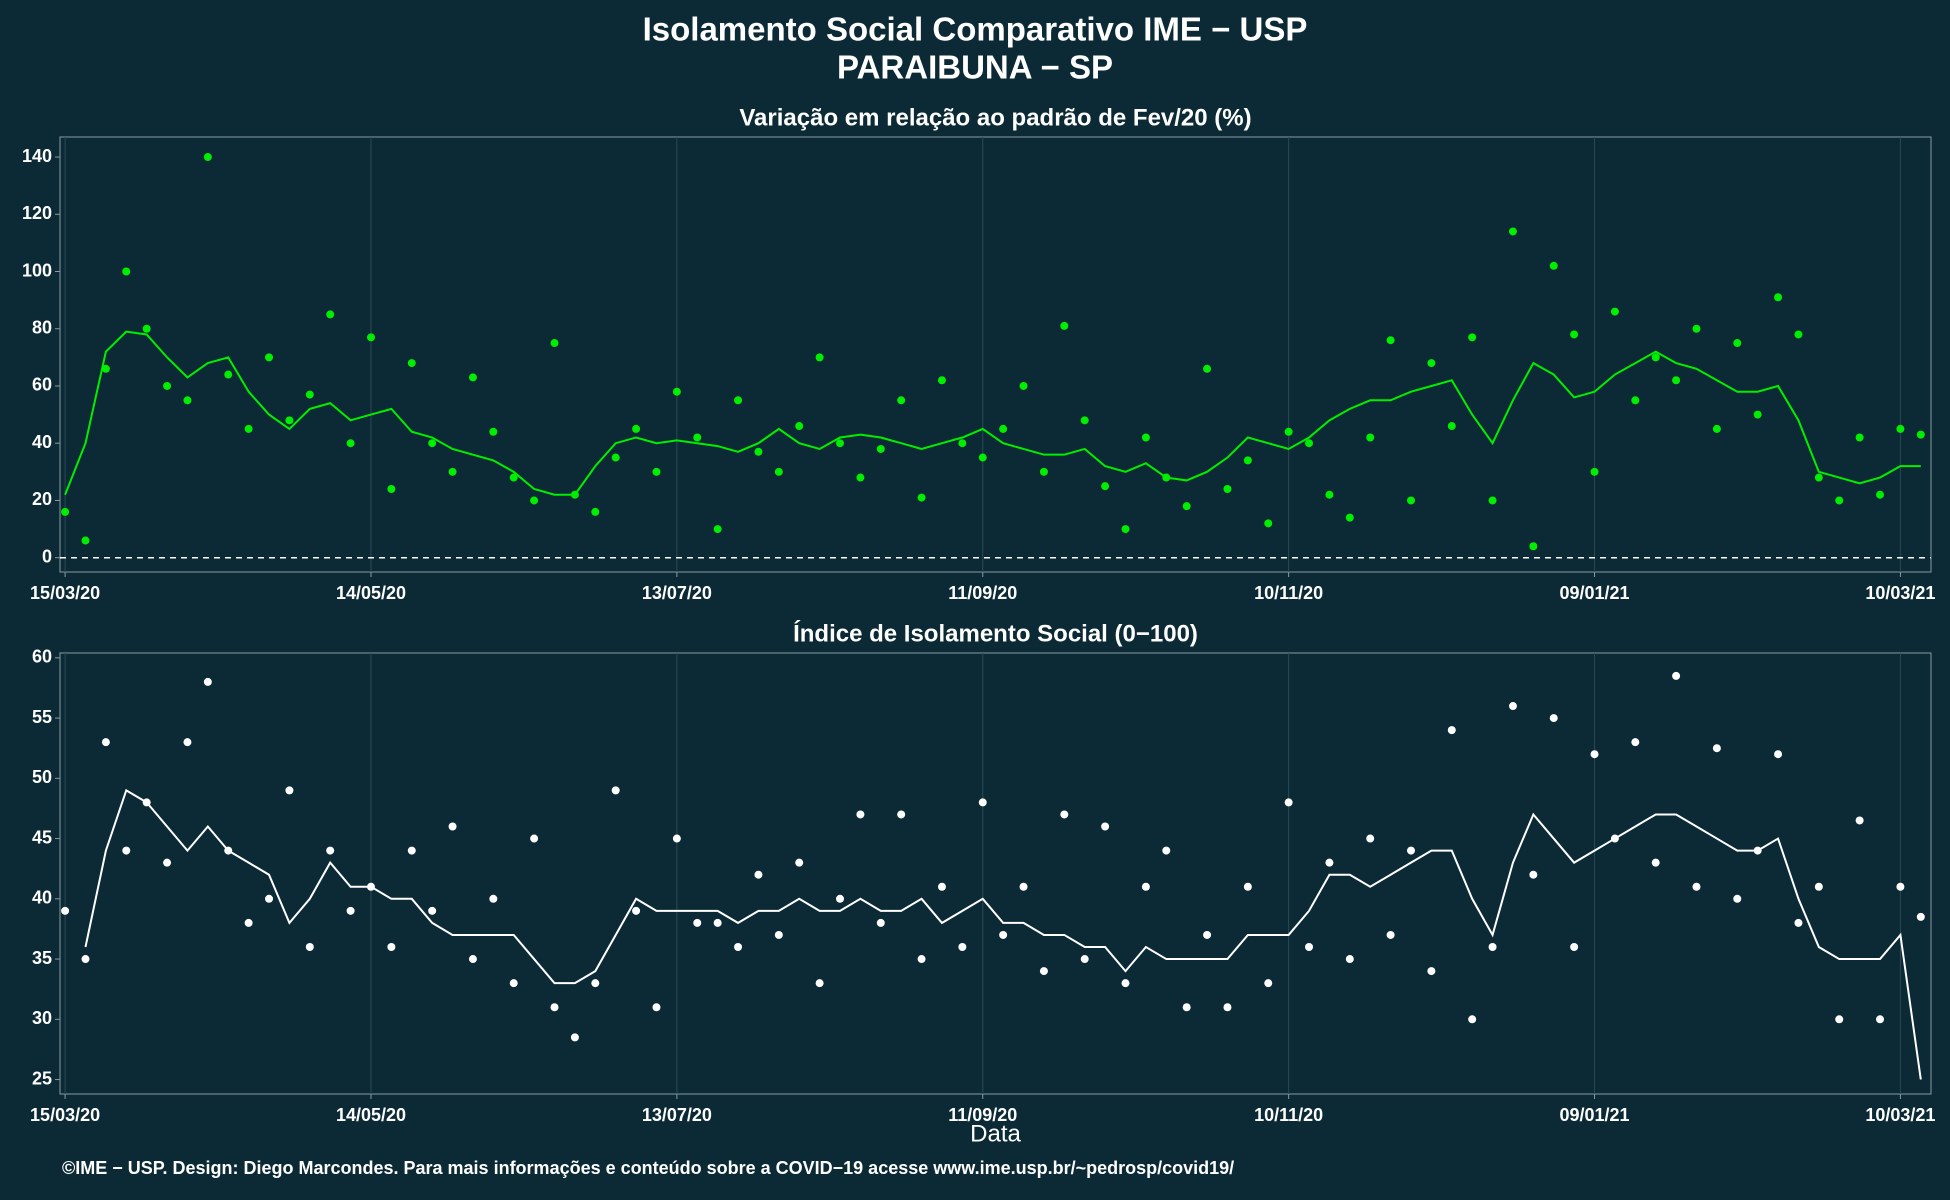 This screenshot has height=1200, width=1950. What do you see at coordinates (47, 556) in the screenshot?
I see `y-tick-label: 0` at bounding box center [47, 556].